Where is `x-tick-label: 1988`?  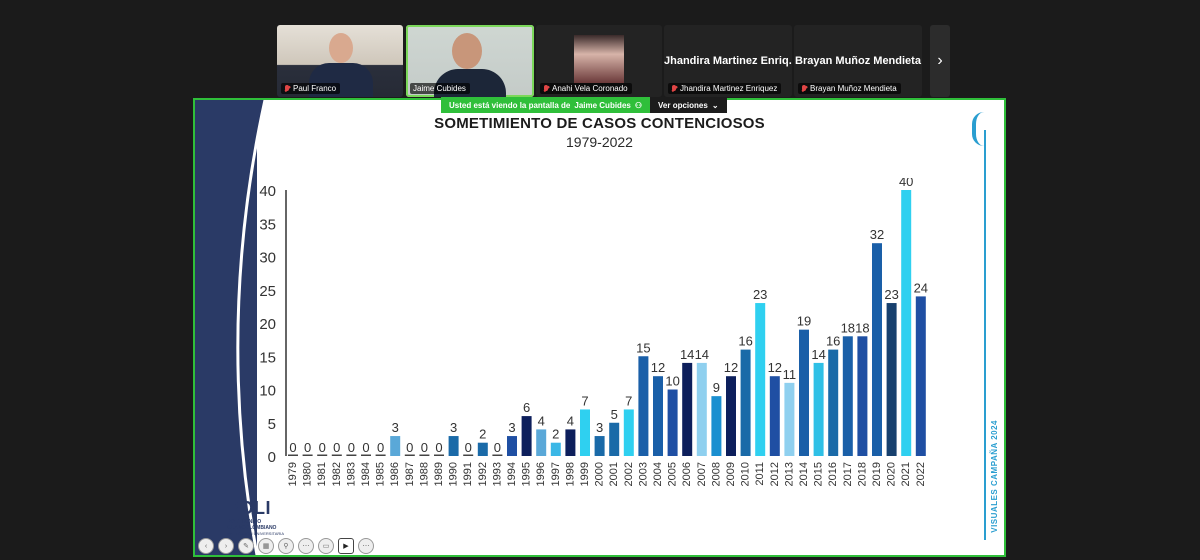
x-tick-label: 1988 is located at coordinates (424, 474).